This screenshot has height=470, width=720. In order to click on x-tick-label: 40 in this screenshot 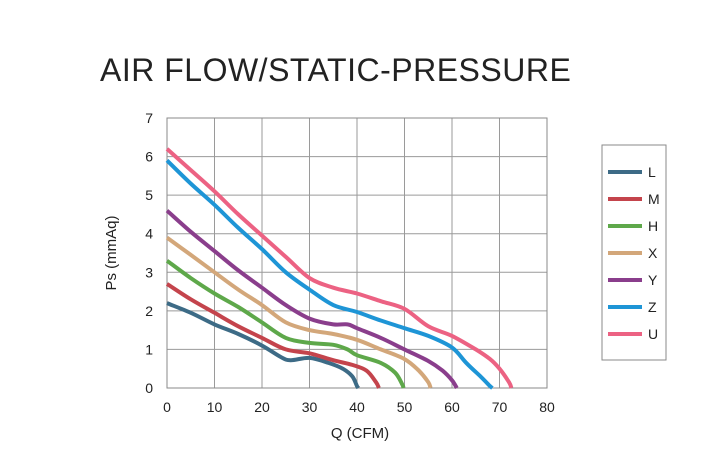, I will do `click(357, 407)`.